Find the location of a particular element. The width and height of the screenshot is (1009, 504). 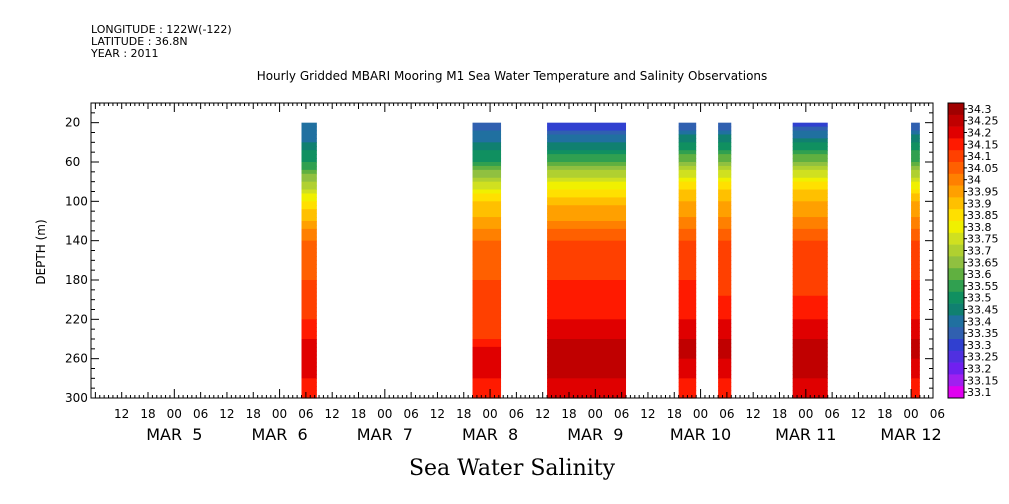

colorbar-label: 33.3 is located at coordinates (979, 345).